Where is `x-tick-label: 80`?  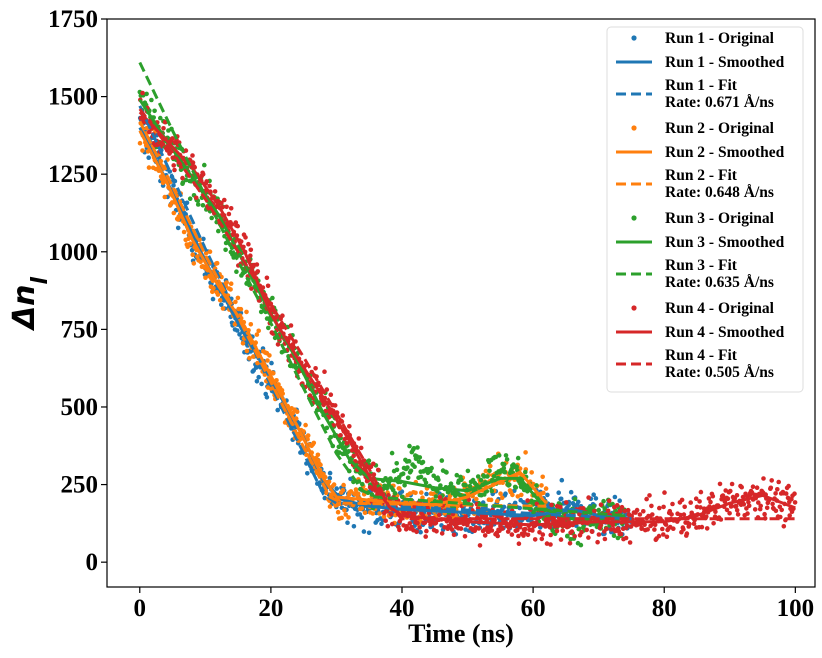 x-tick-label: 80 is located at coordinates (664, 608).